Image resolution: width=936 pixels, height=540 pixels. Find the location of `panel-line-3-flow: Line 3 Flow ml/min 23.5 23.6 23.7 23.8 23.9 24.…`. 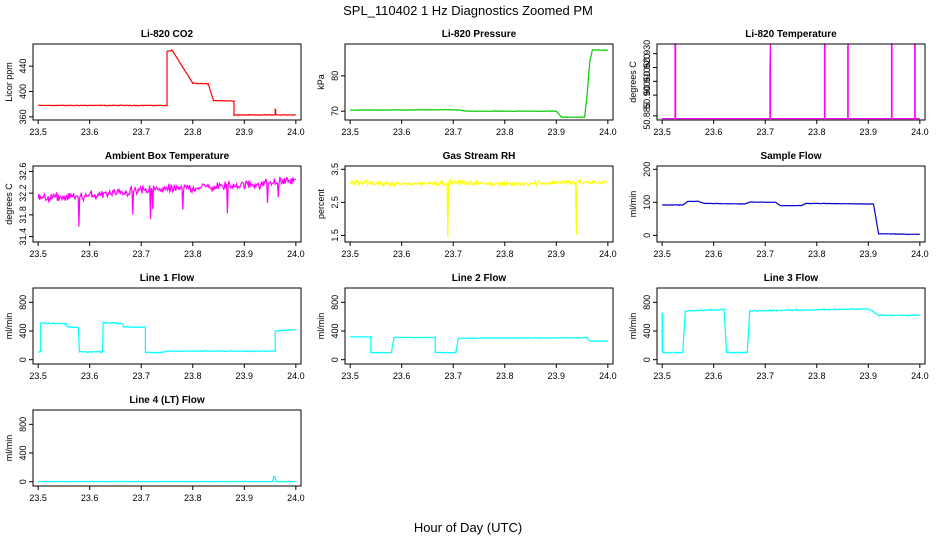

panel-line-3-flow: Line 3 Flow ml/min 23.5 23.6 23.7 23.8 23.9 24.… is located at coordinates (778, 327).